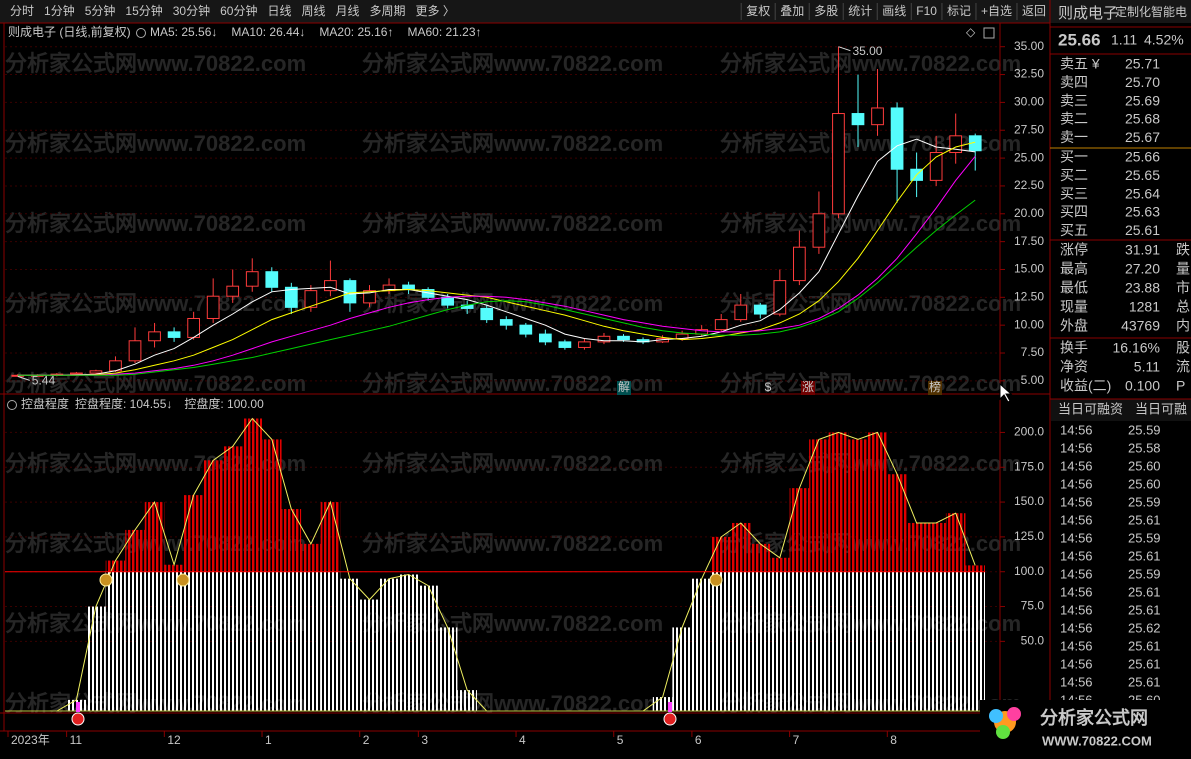 This screenshot has width=1191, height=759. Describe the element at coordinates (971, 32) in the screenshot. I see `icon: ◇` at that location.